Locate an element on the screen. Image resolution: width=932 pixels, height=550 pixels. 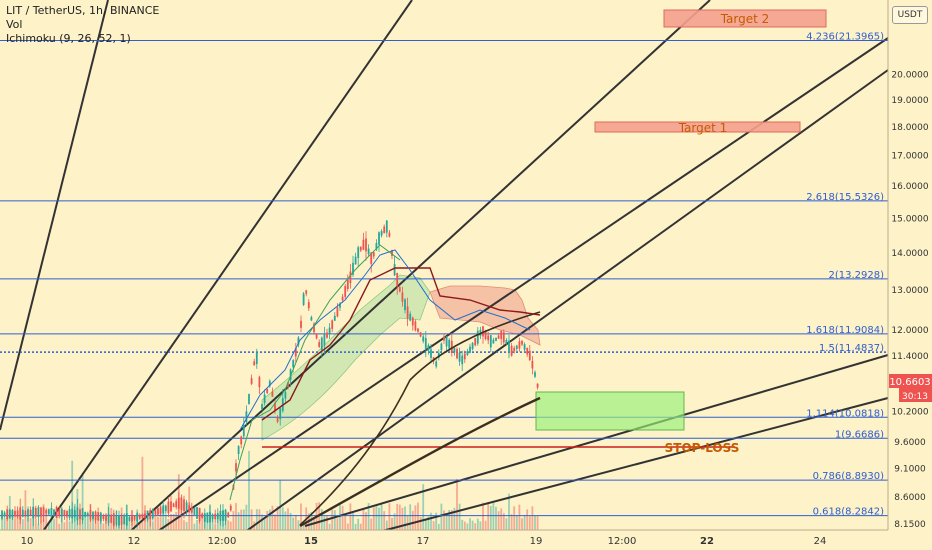
fib-label-0: 4.236(21.3965) is located at coordinates (845, 37).